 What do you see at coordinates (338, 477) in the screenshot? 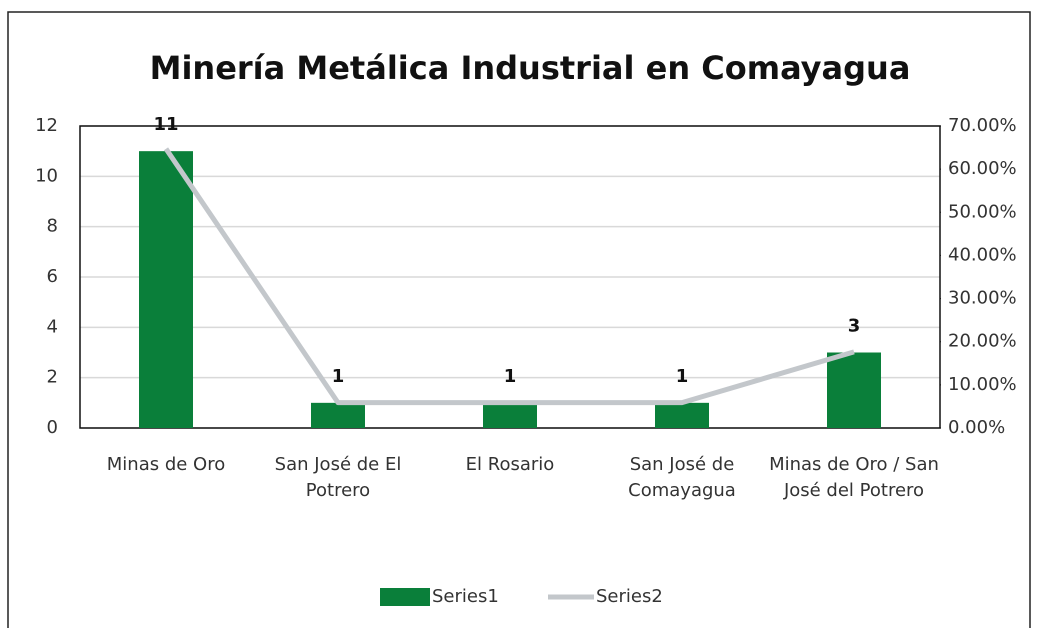
I see `x-tick-label: San José de El Potrero` at bounding box center [338, 477].